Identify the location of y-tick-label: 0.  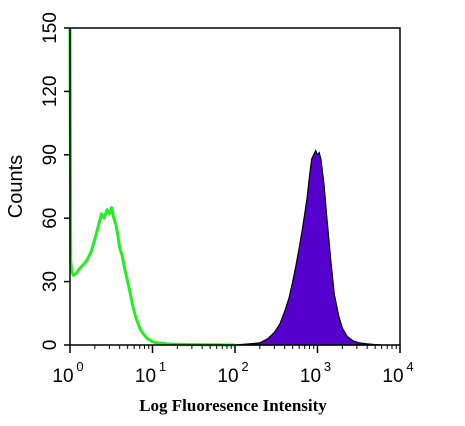
(50, 345).